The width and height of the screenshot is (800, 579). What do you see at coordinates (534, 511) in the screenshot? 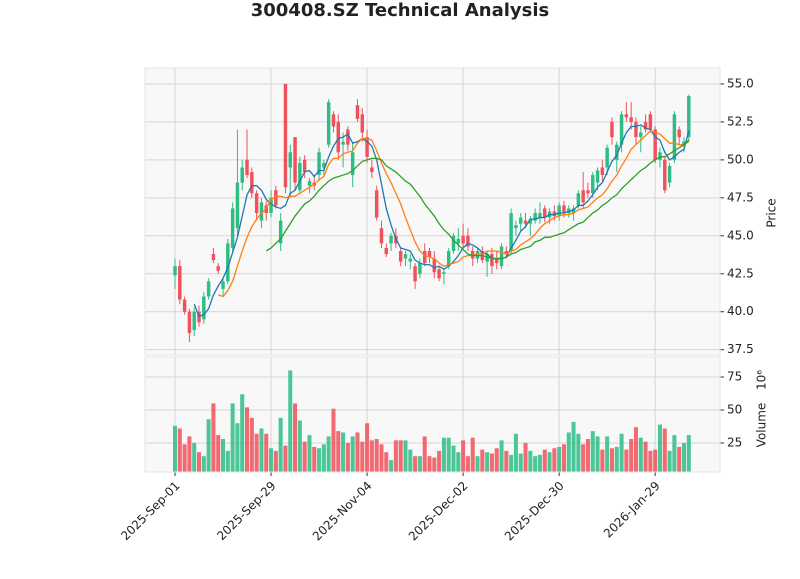
I see `x-tick-label: 2025-Dec-30` at bounding box center [534, 511].